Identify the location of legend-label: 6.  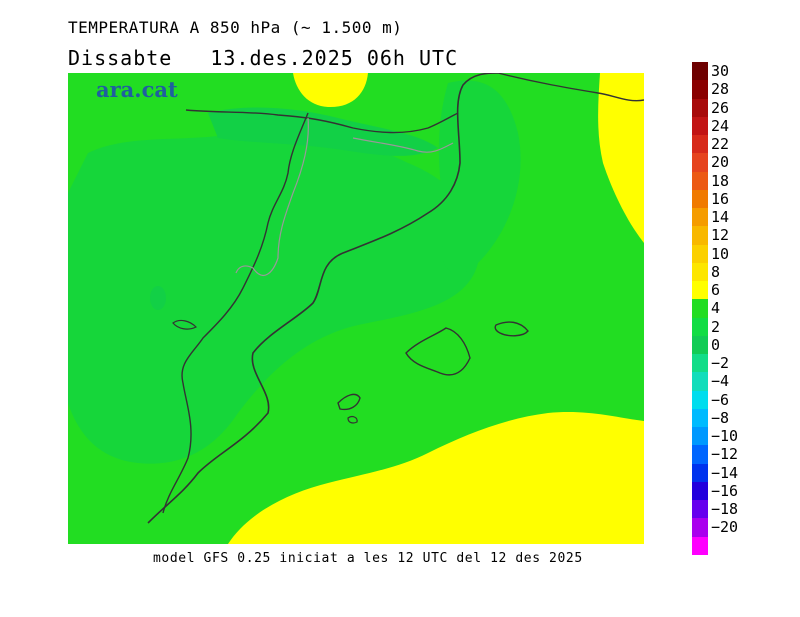
(716, 290).